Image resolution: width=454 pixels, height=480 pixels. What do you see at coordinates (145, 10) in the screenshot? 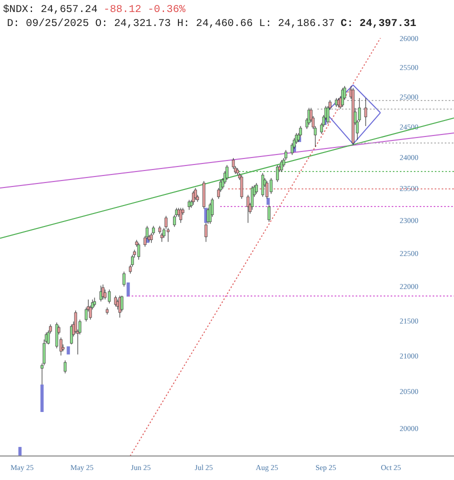
I see `text: -88.12 -0.36%` at bounding box center [145, 10].